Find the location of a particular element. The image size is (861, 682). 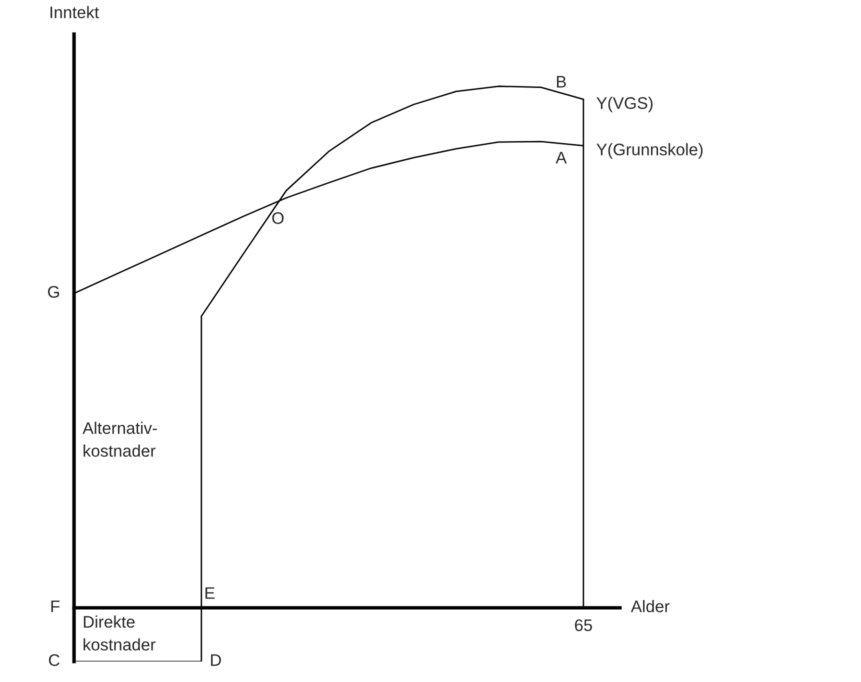

annotation: B is located at coordinates (561, 82).